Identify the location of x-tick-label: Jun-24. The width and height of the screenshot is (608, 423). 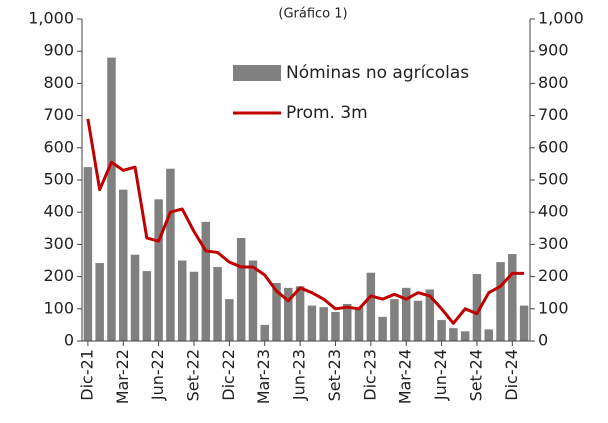
(440, 375).